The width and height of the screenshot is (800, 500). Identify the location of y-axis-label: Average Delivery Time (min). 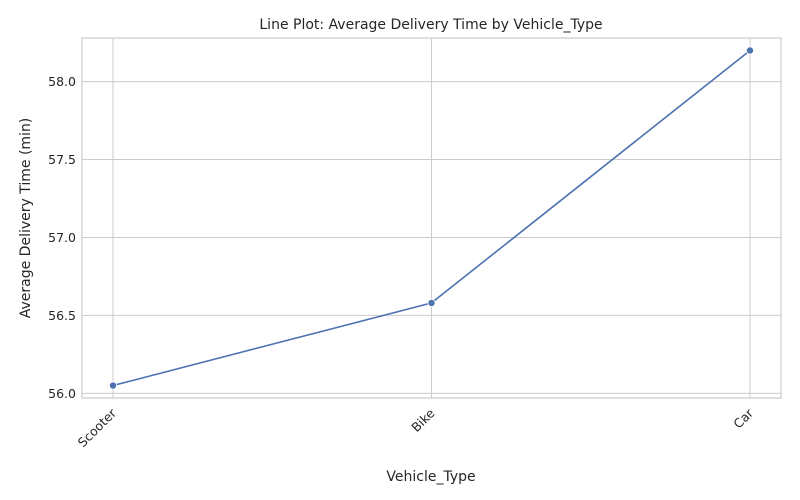
(26, 218).